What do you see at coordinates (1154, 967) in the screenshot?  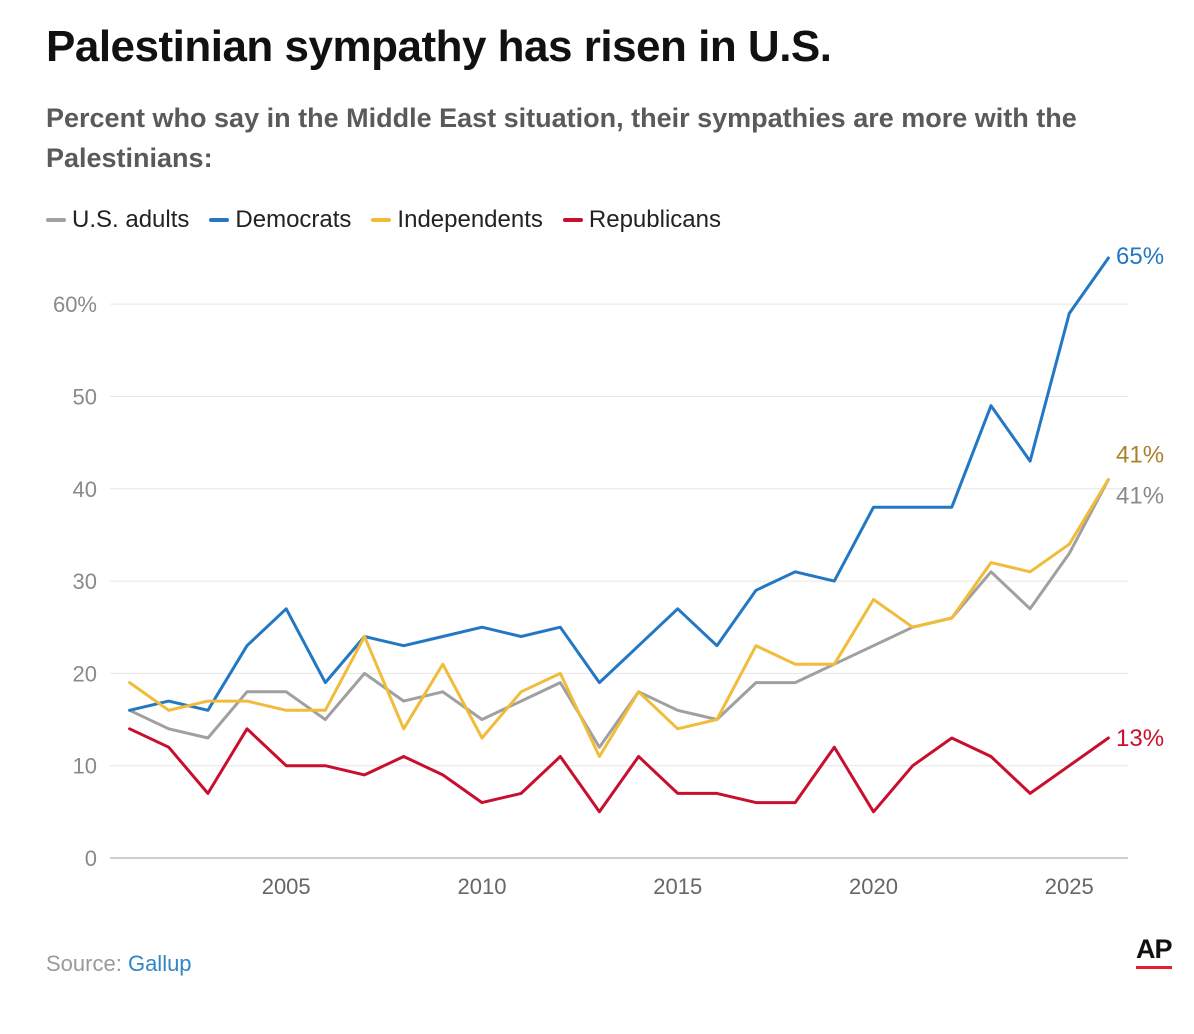 I see `ap-logo-bar` at bounding box center [1154, 967].